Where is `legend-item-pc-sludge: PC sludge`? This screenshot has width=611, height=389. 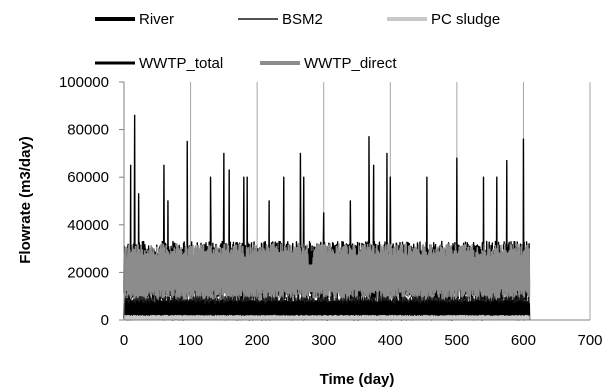
legend-item-pc-sludge: PC sludge is located at coordinates (443, 19).